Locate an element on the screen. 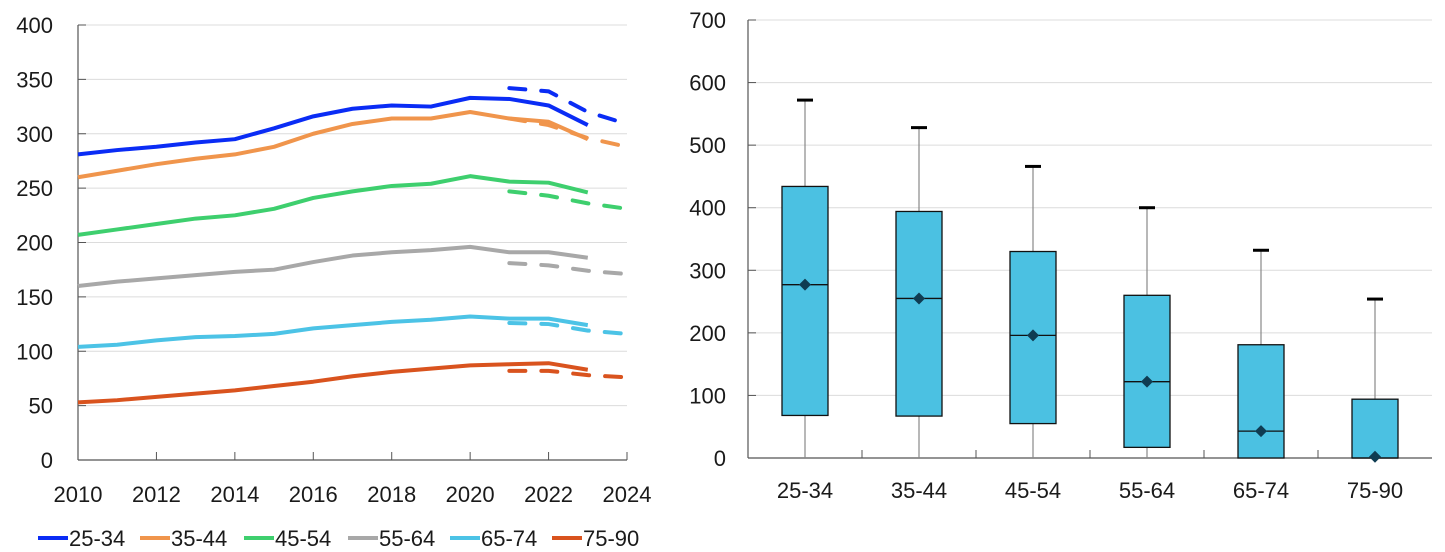 The height and width of the screenshot is (552, 1445). category-label: 65-74 is located at coordinates (1261, 490).